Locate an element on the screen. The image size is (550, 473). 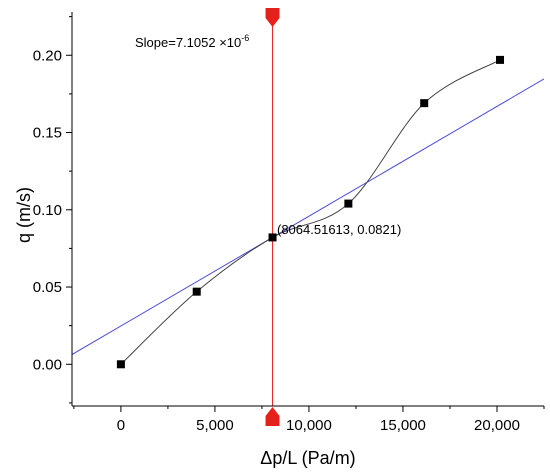
y-tick-label: 0.05 is located at coordinates (47, 287).